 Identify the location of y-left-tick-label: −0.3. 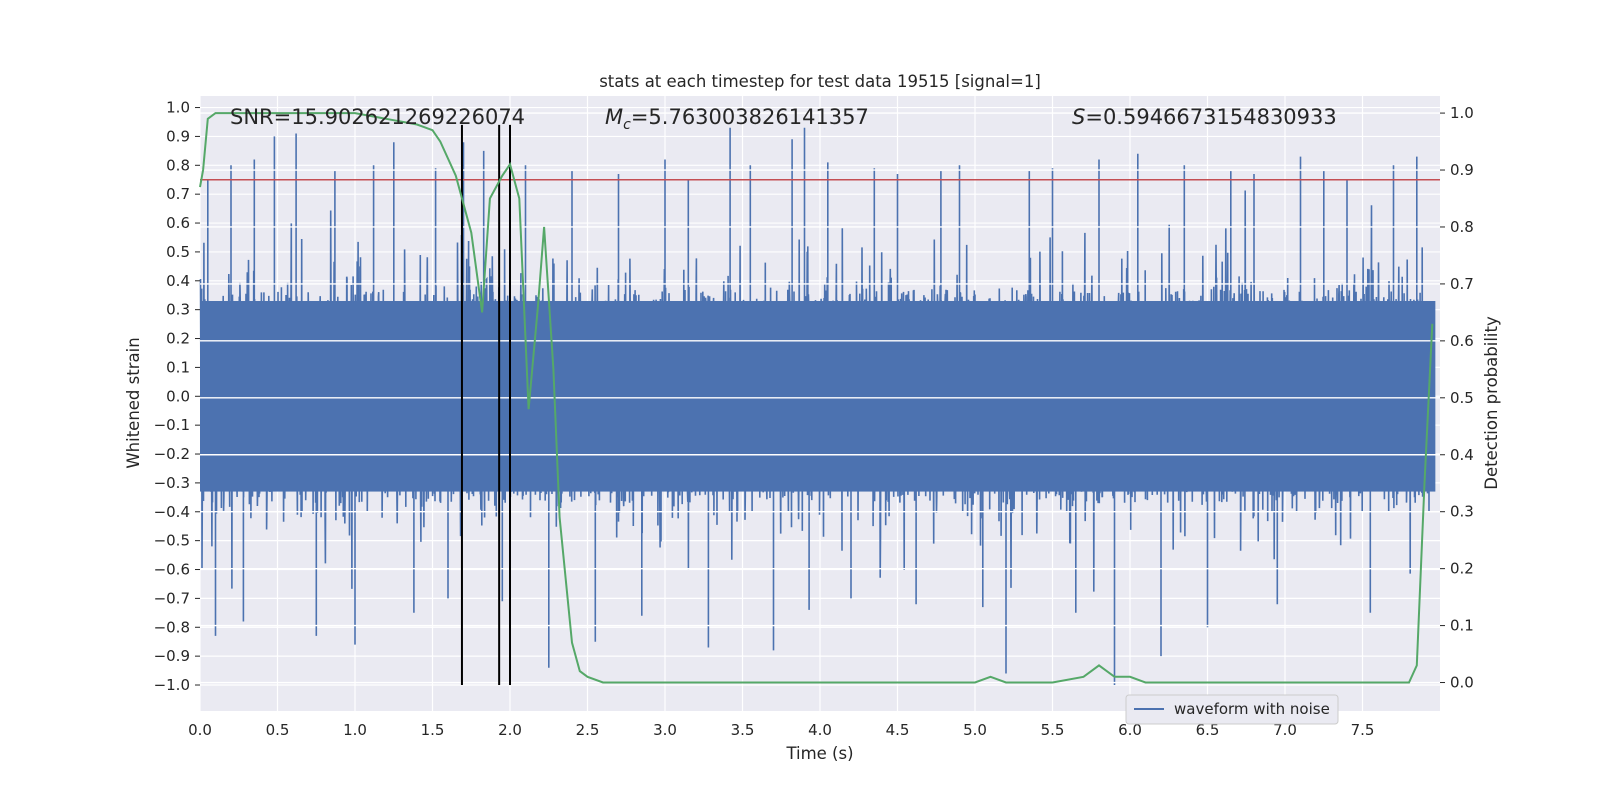
(172, 483).